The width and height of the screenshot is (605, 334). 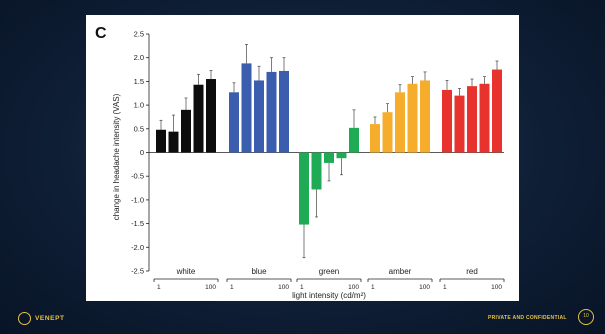 What do you see at coordinates (139, 128) in the screenshot?
I see `y-tick-label: 0.5` at bounding box center [139, 128].